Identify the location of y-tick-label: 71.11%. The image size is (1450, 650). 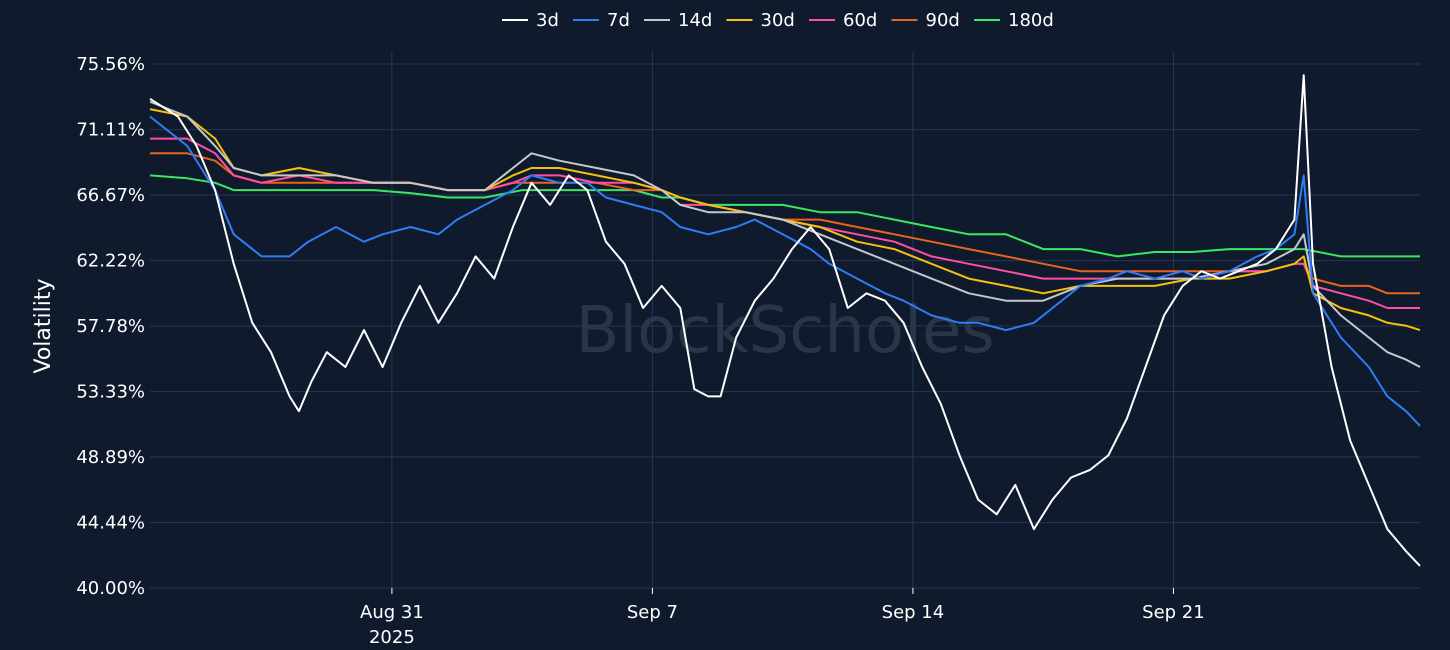
(110, 130).